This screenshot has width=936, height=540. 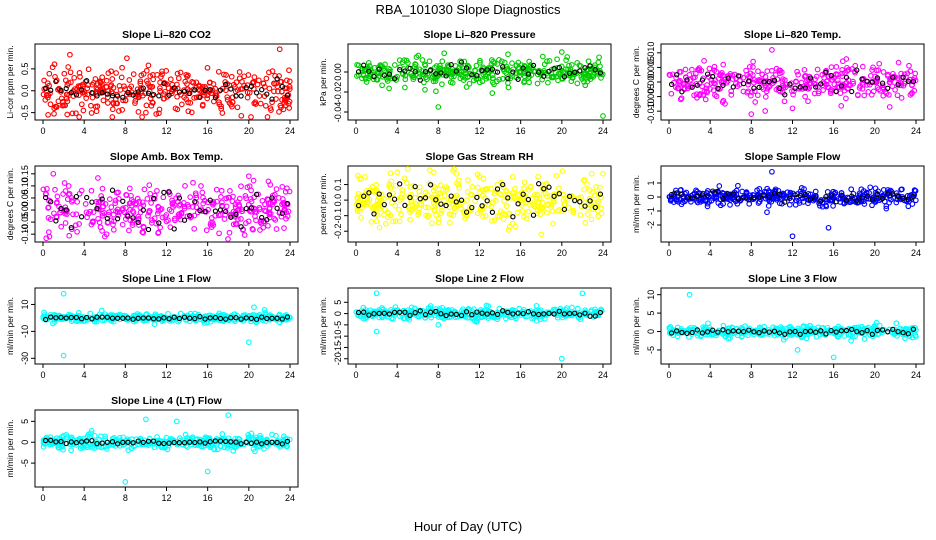 What do you see at coordinates (651, 82) in the screenshot?
I see `y-tick-label: 0.000` at bounding box center [651, 82].